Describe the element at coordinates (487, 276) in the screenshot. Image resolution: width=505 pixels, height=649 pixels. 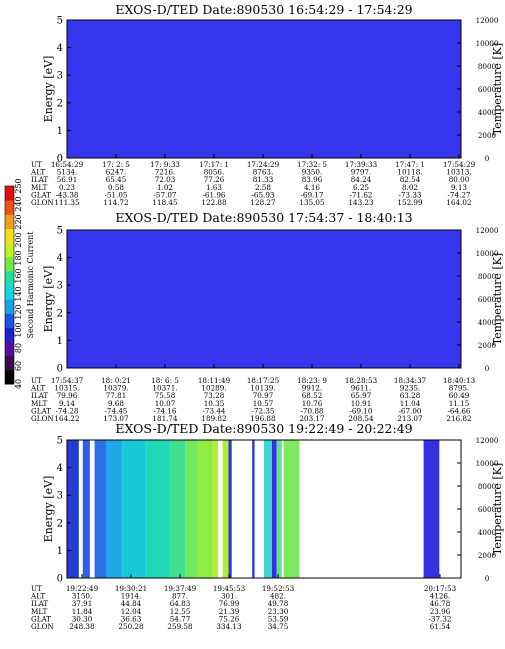
I see `temperature-tick-label: 8000` at that location.